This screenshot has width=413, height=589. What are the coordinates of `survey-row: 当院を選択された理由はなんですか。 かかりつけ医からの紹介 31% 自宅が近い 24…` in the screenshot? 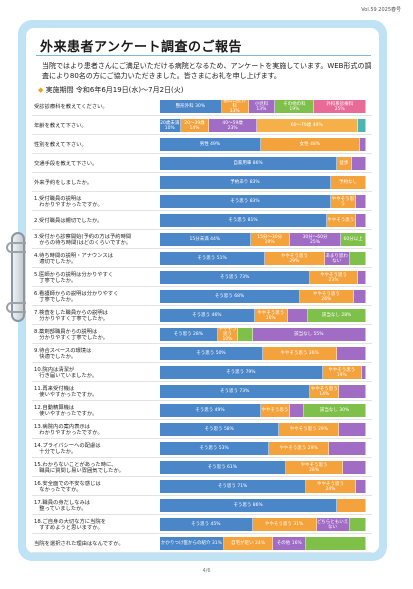 It's located at (202, 544).